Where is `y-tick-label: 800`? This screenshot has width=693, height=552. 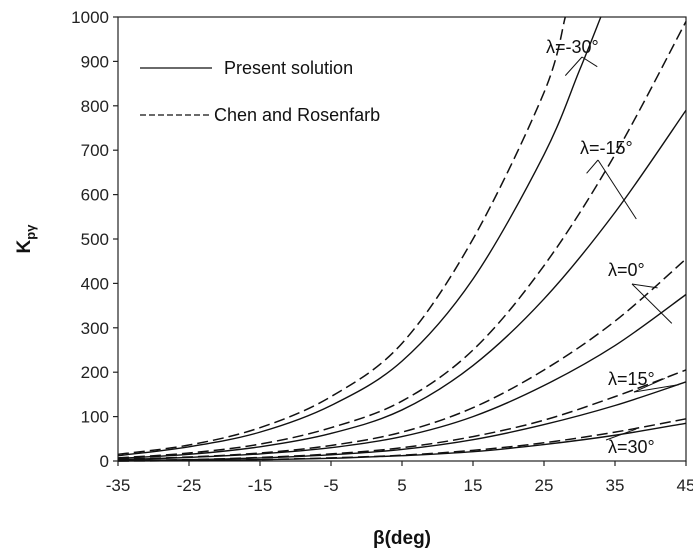 y-tick-label: 800 is located at coordinates (95, 106).